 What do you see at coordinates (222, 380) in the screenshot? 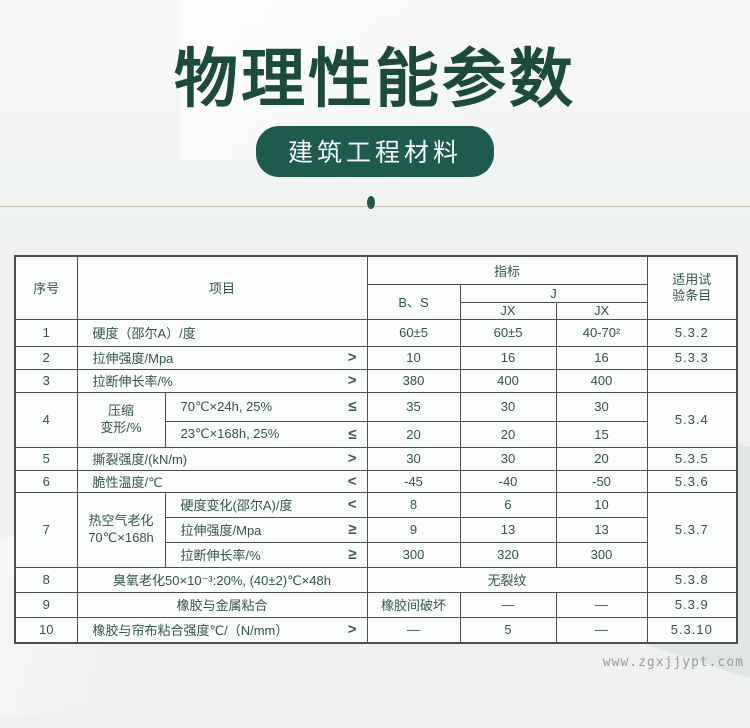
I see `row3-item-cell: 拉断伸长率/% >` at bounding box center [222, 380].